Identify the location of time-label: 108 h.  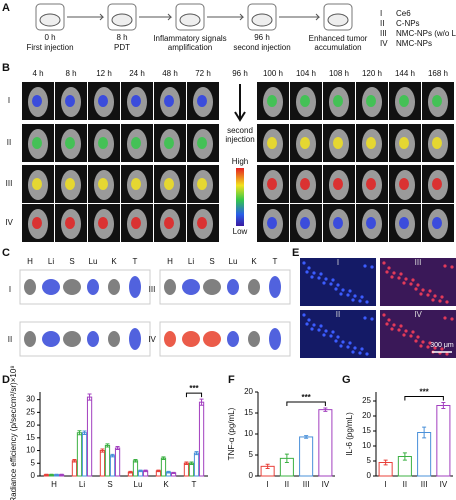
(339, 73).